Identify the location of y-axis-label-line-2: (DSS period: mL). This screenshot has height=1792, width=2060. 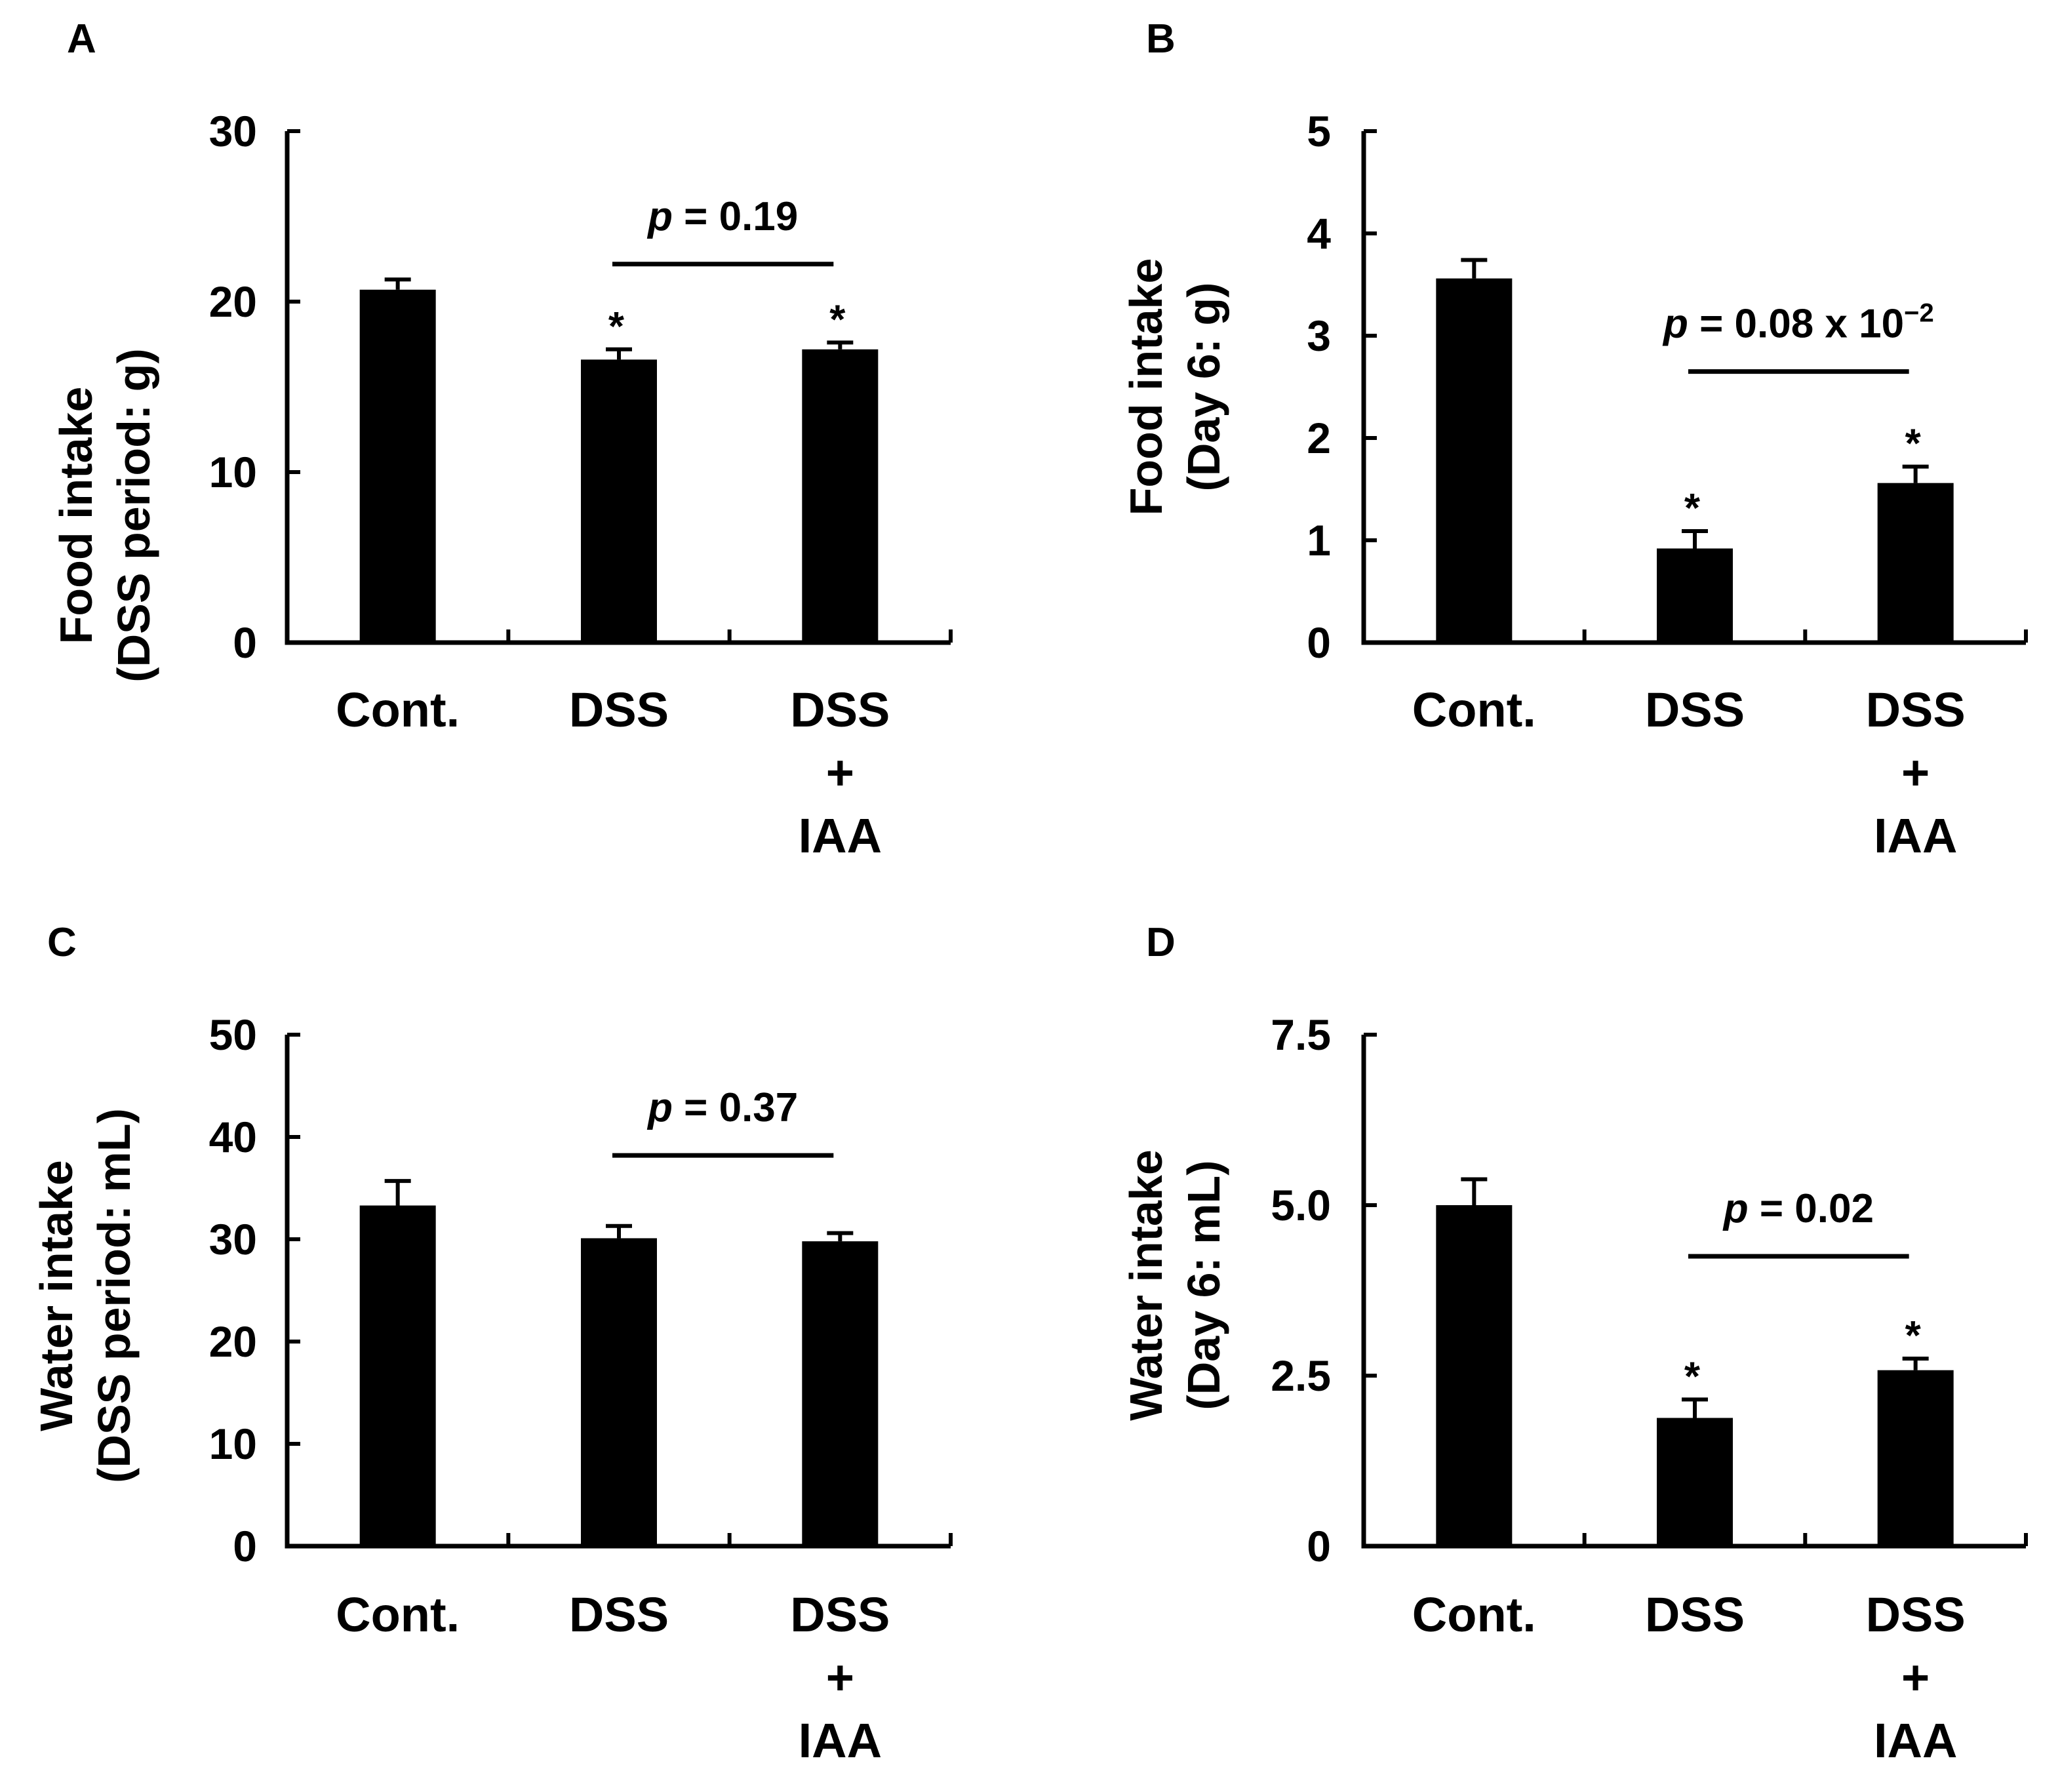
(114, 1296).